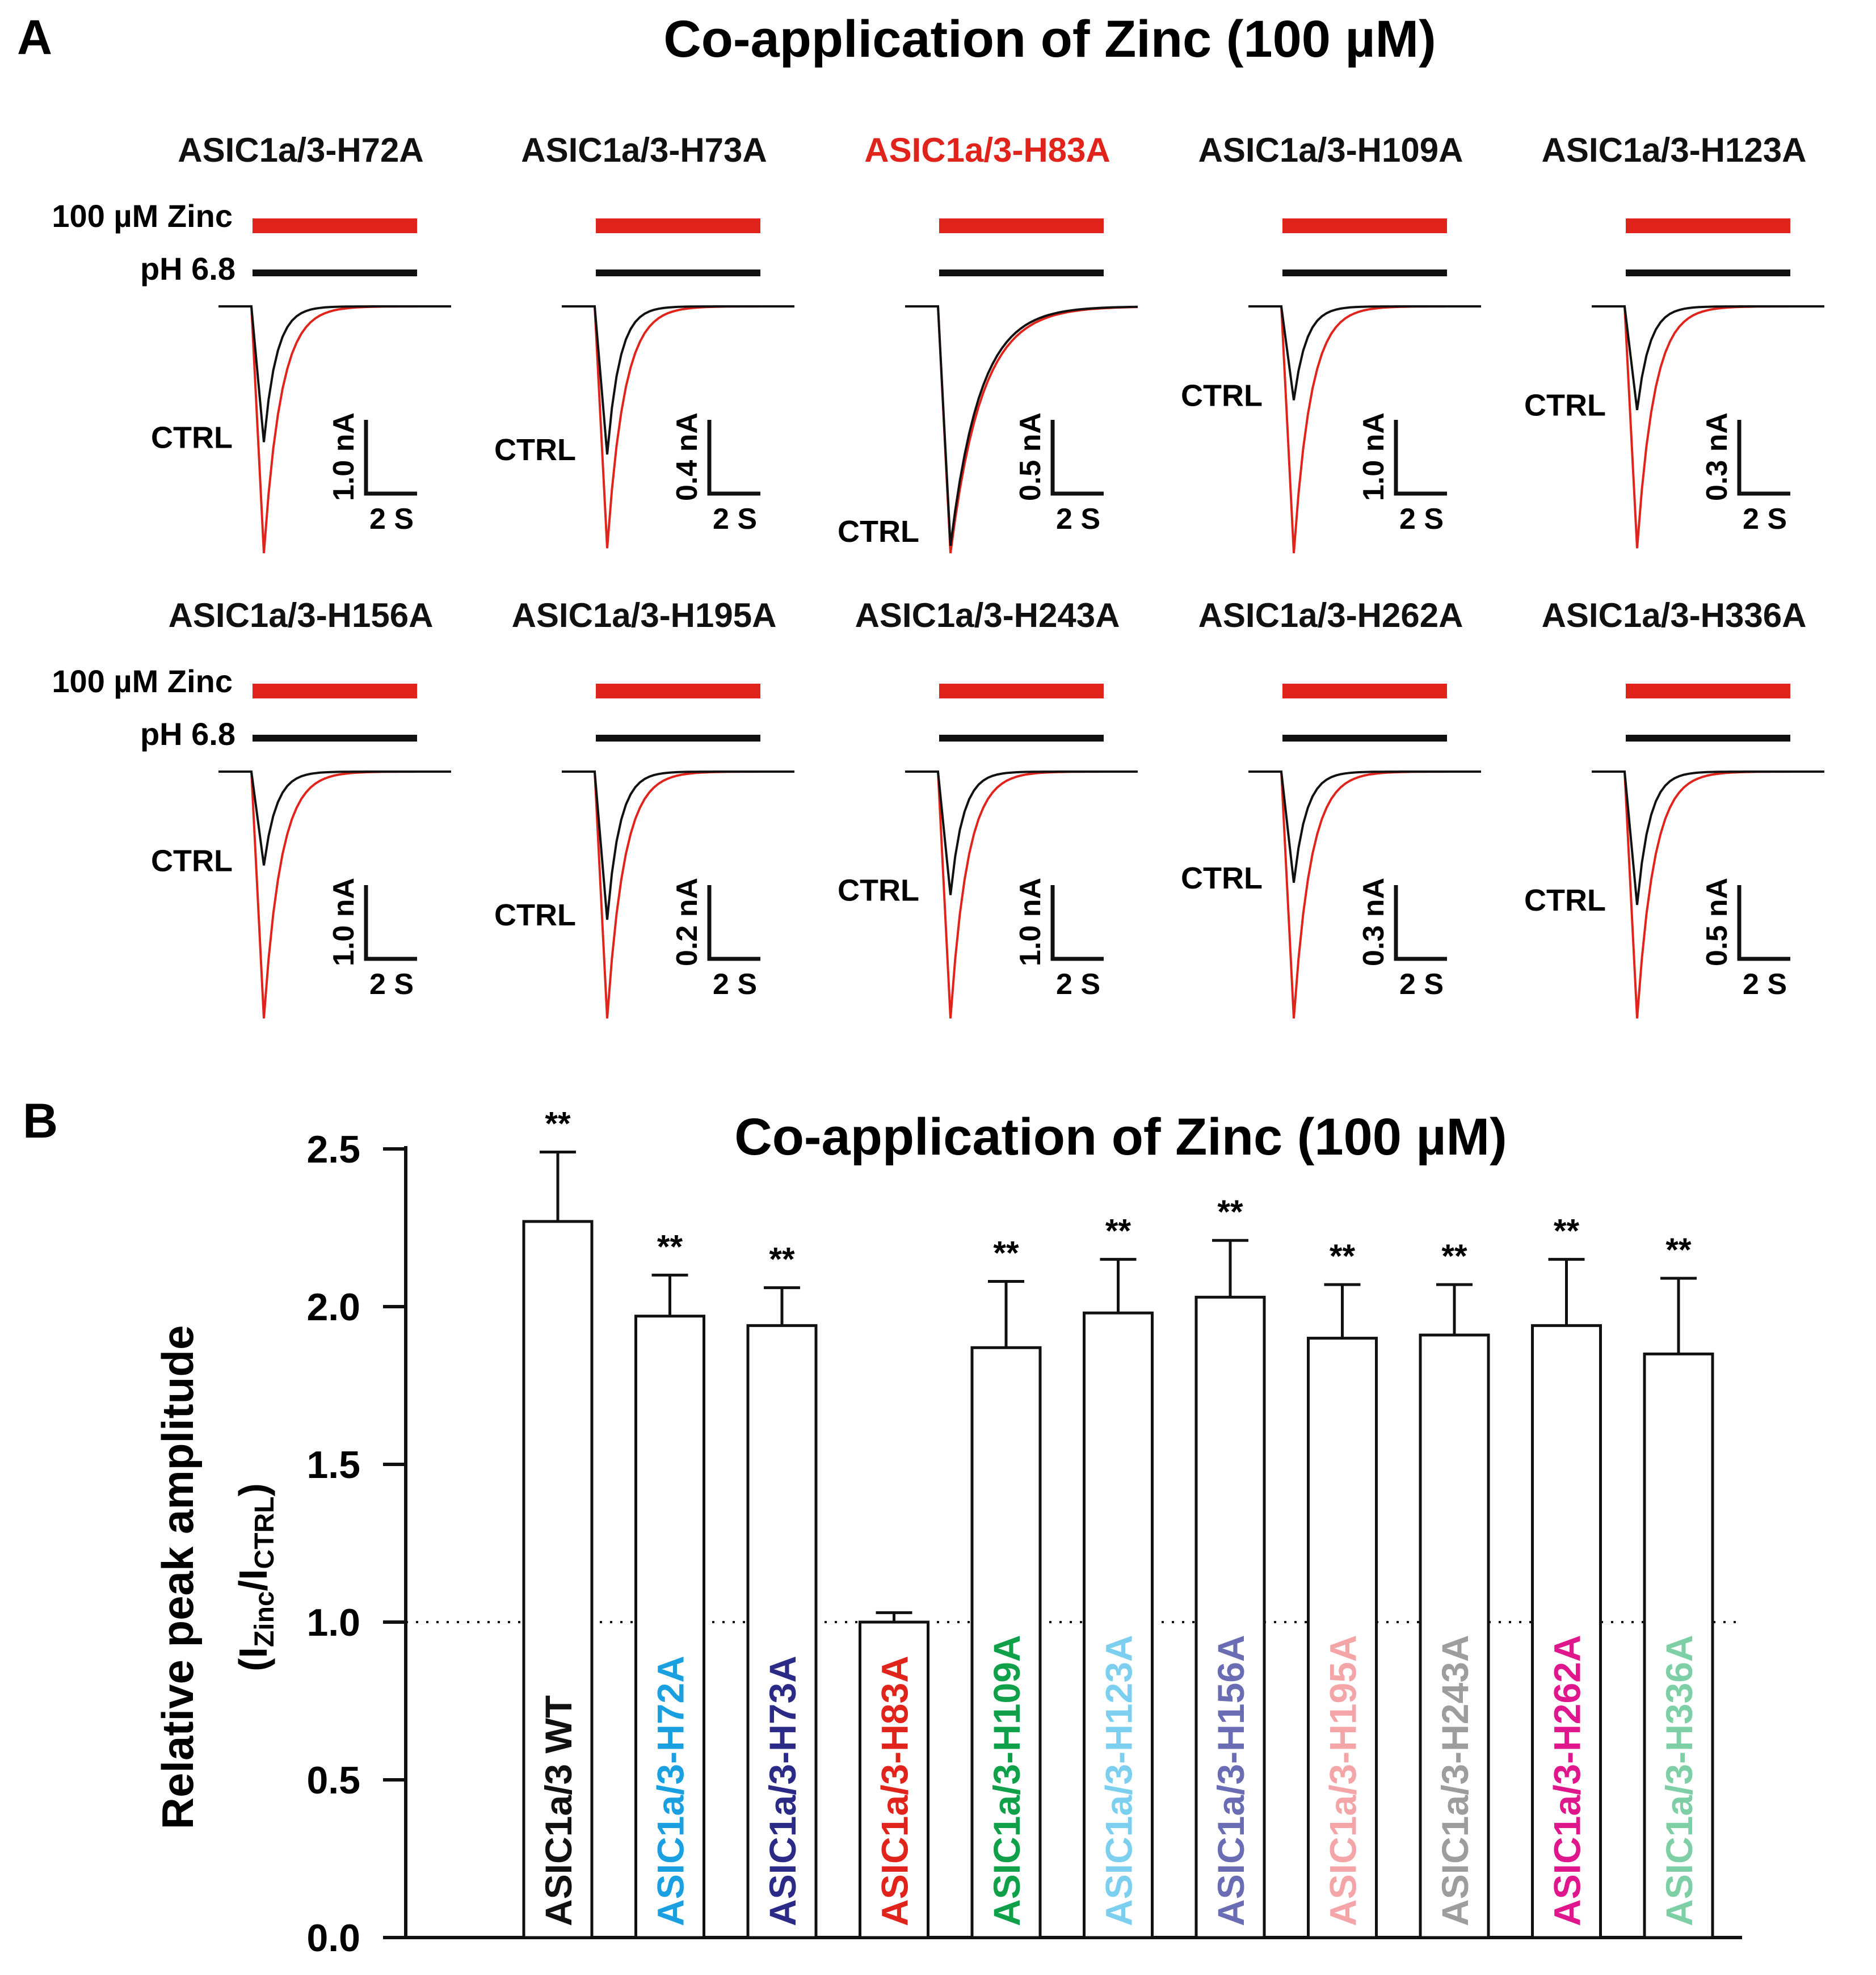 The height and width of the screenshot is (1975, 1876). I want to click on y-tick-label: 0.5, so click(333, 1781).